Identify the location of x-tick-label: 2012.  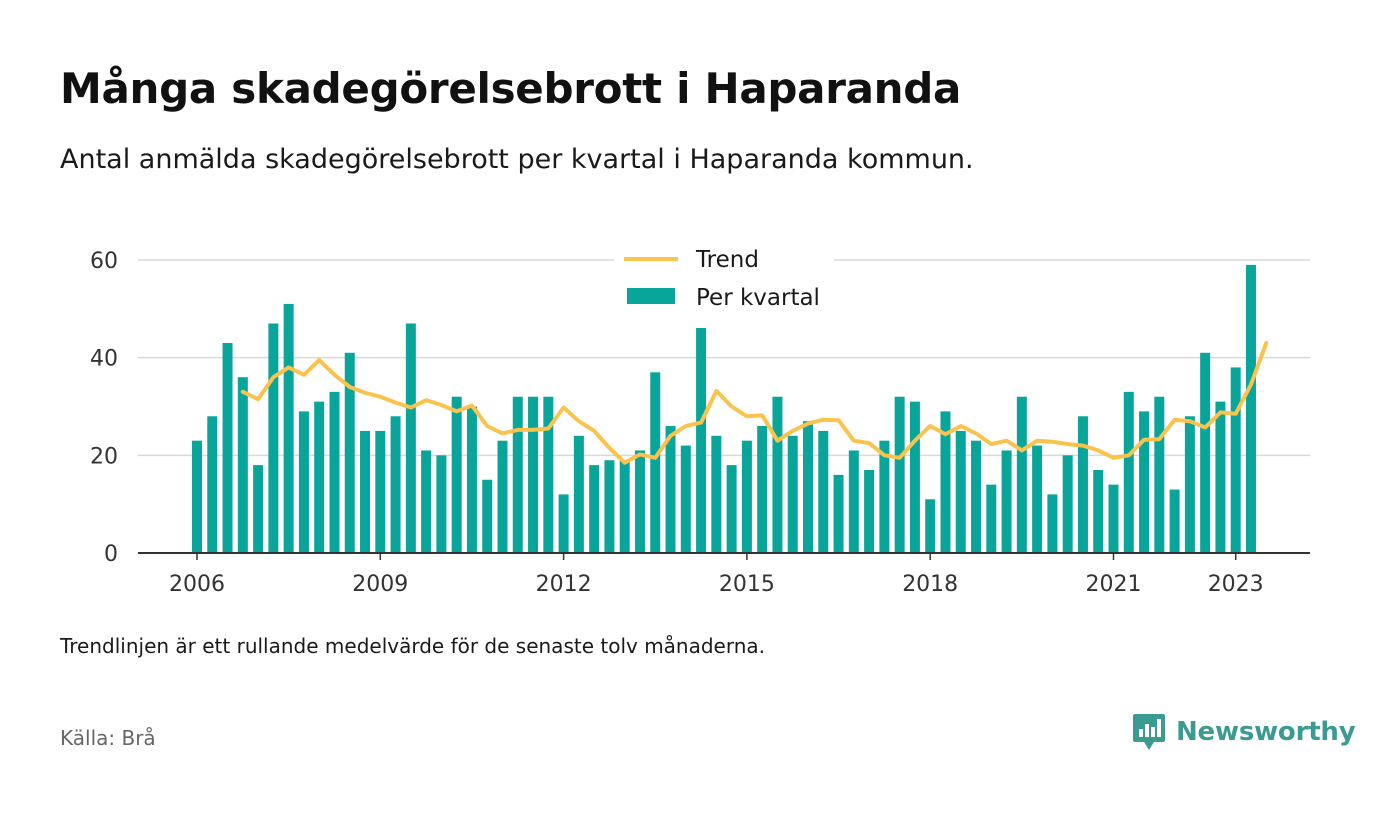
(564, 584).